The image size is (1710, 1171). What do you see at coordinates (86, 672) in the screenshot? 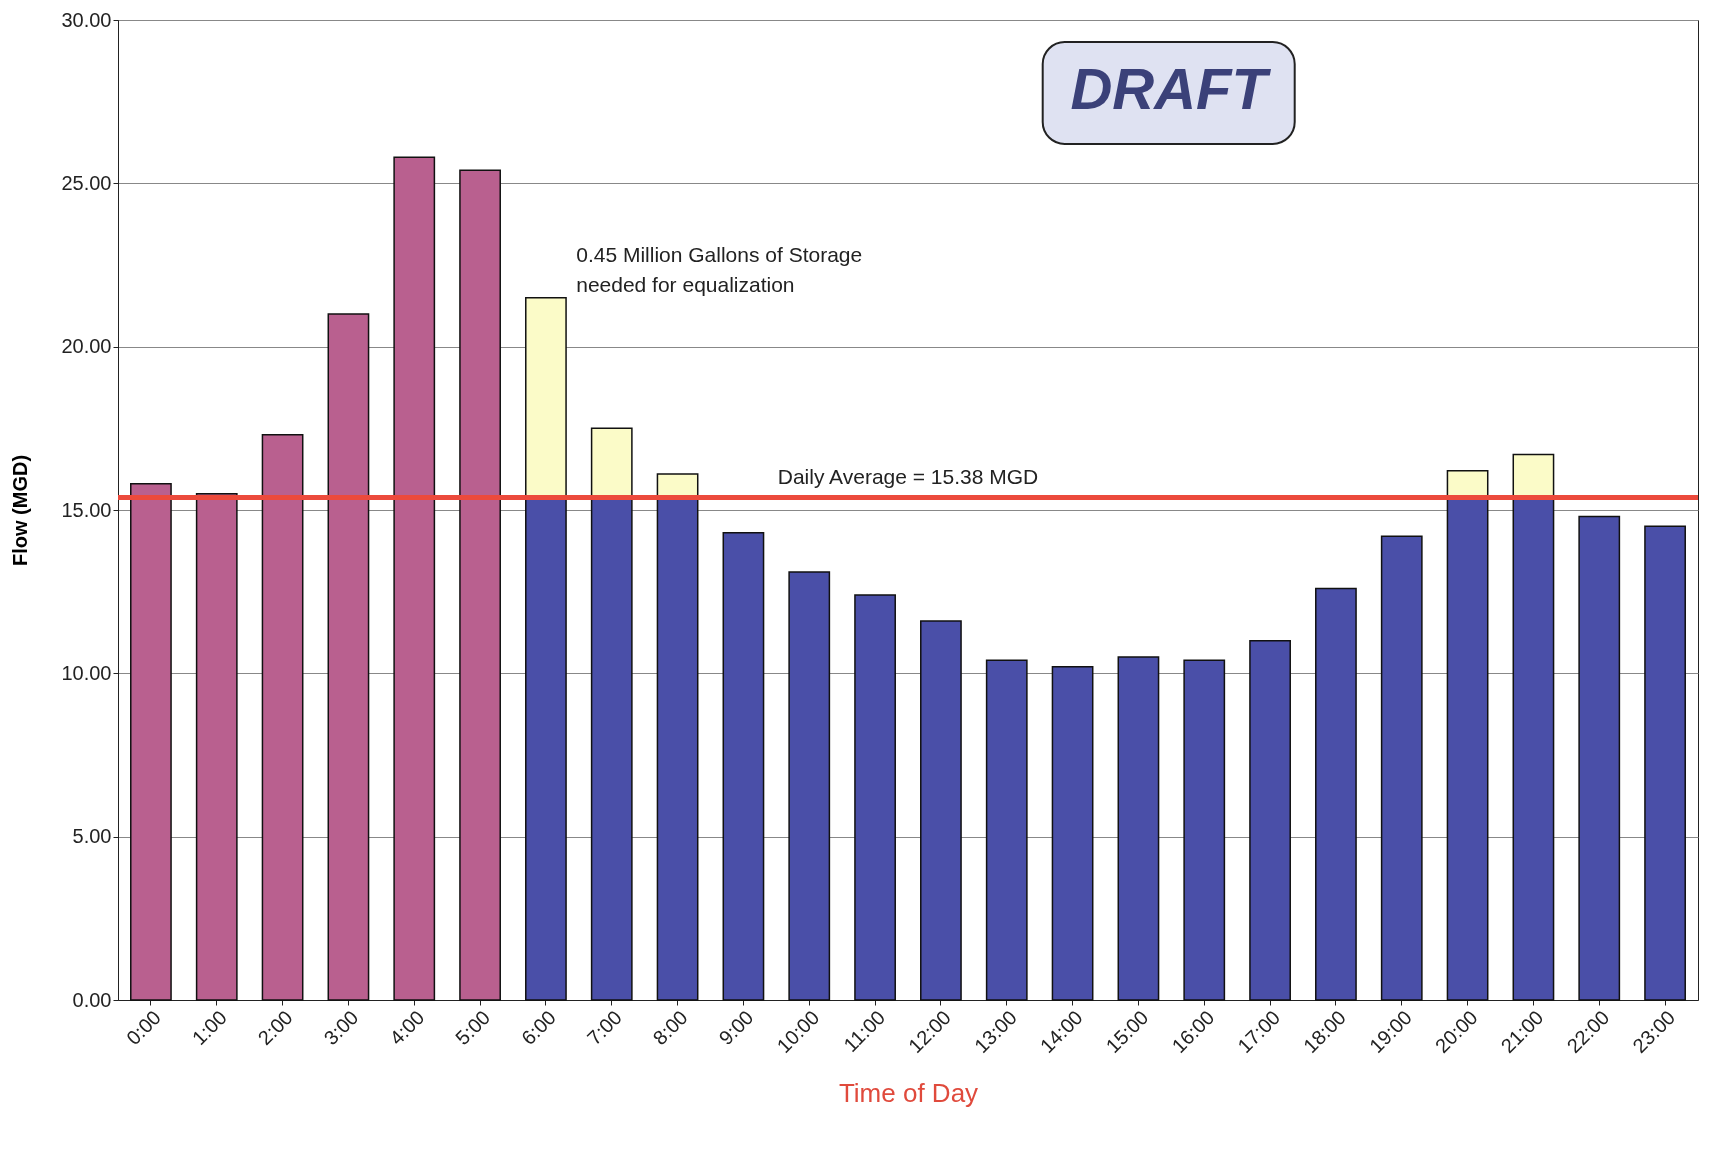
I see `y-tick-label: 10.00` at bounding box center [86, 672].